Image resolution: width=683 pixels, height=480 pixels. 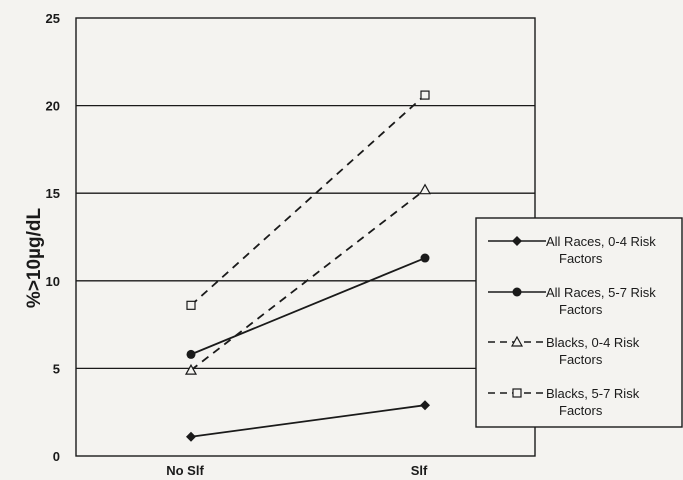 I want to click on legend-item: Blacks, 0-4 Risk Factors, so click(x=564, y=351).